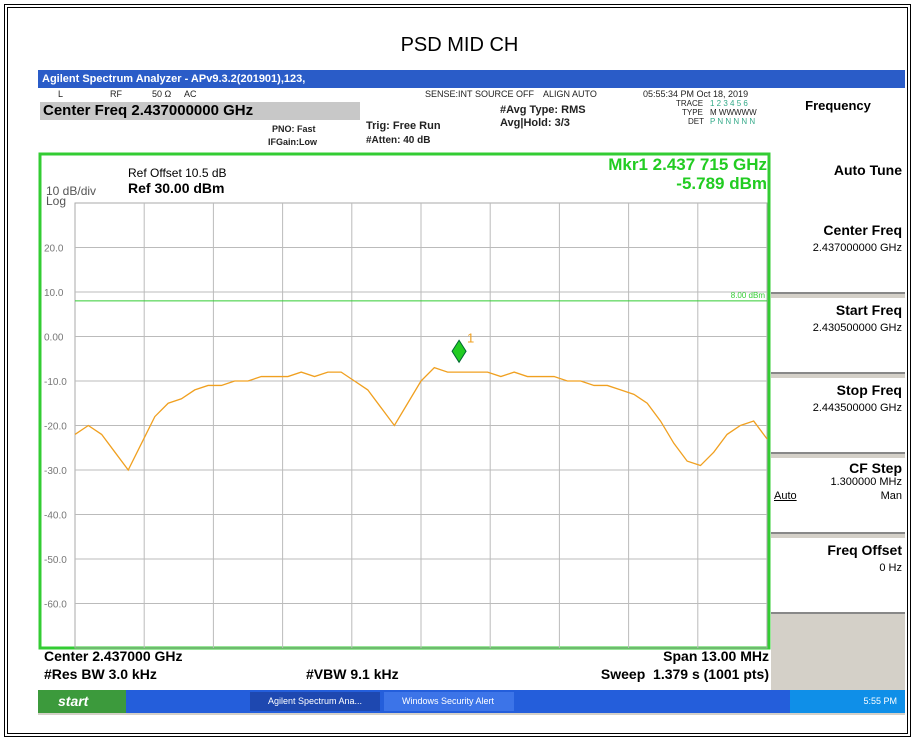 This screenshot has width=919, height=745. Describe the element at coordinates (403, 126) in the screenshot. I see `setting: Trig: Free Run` at that location.